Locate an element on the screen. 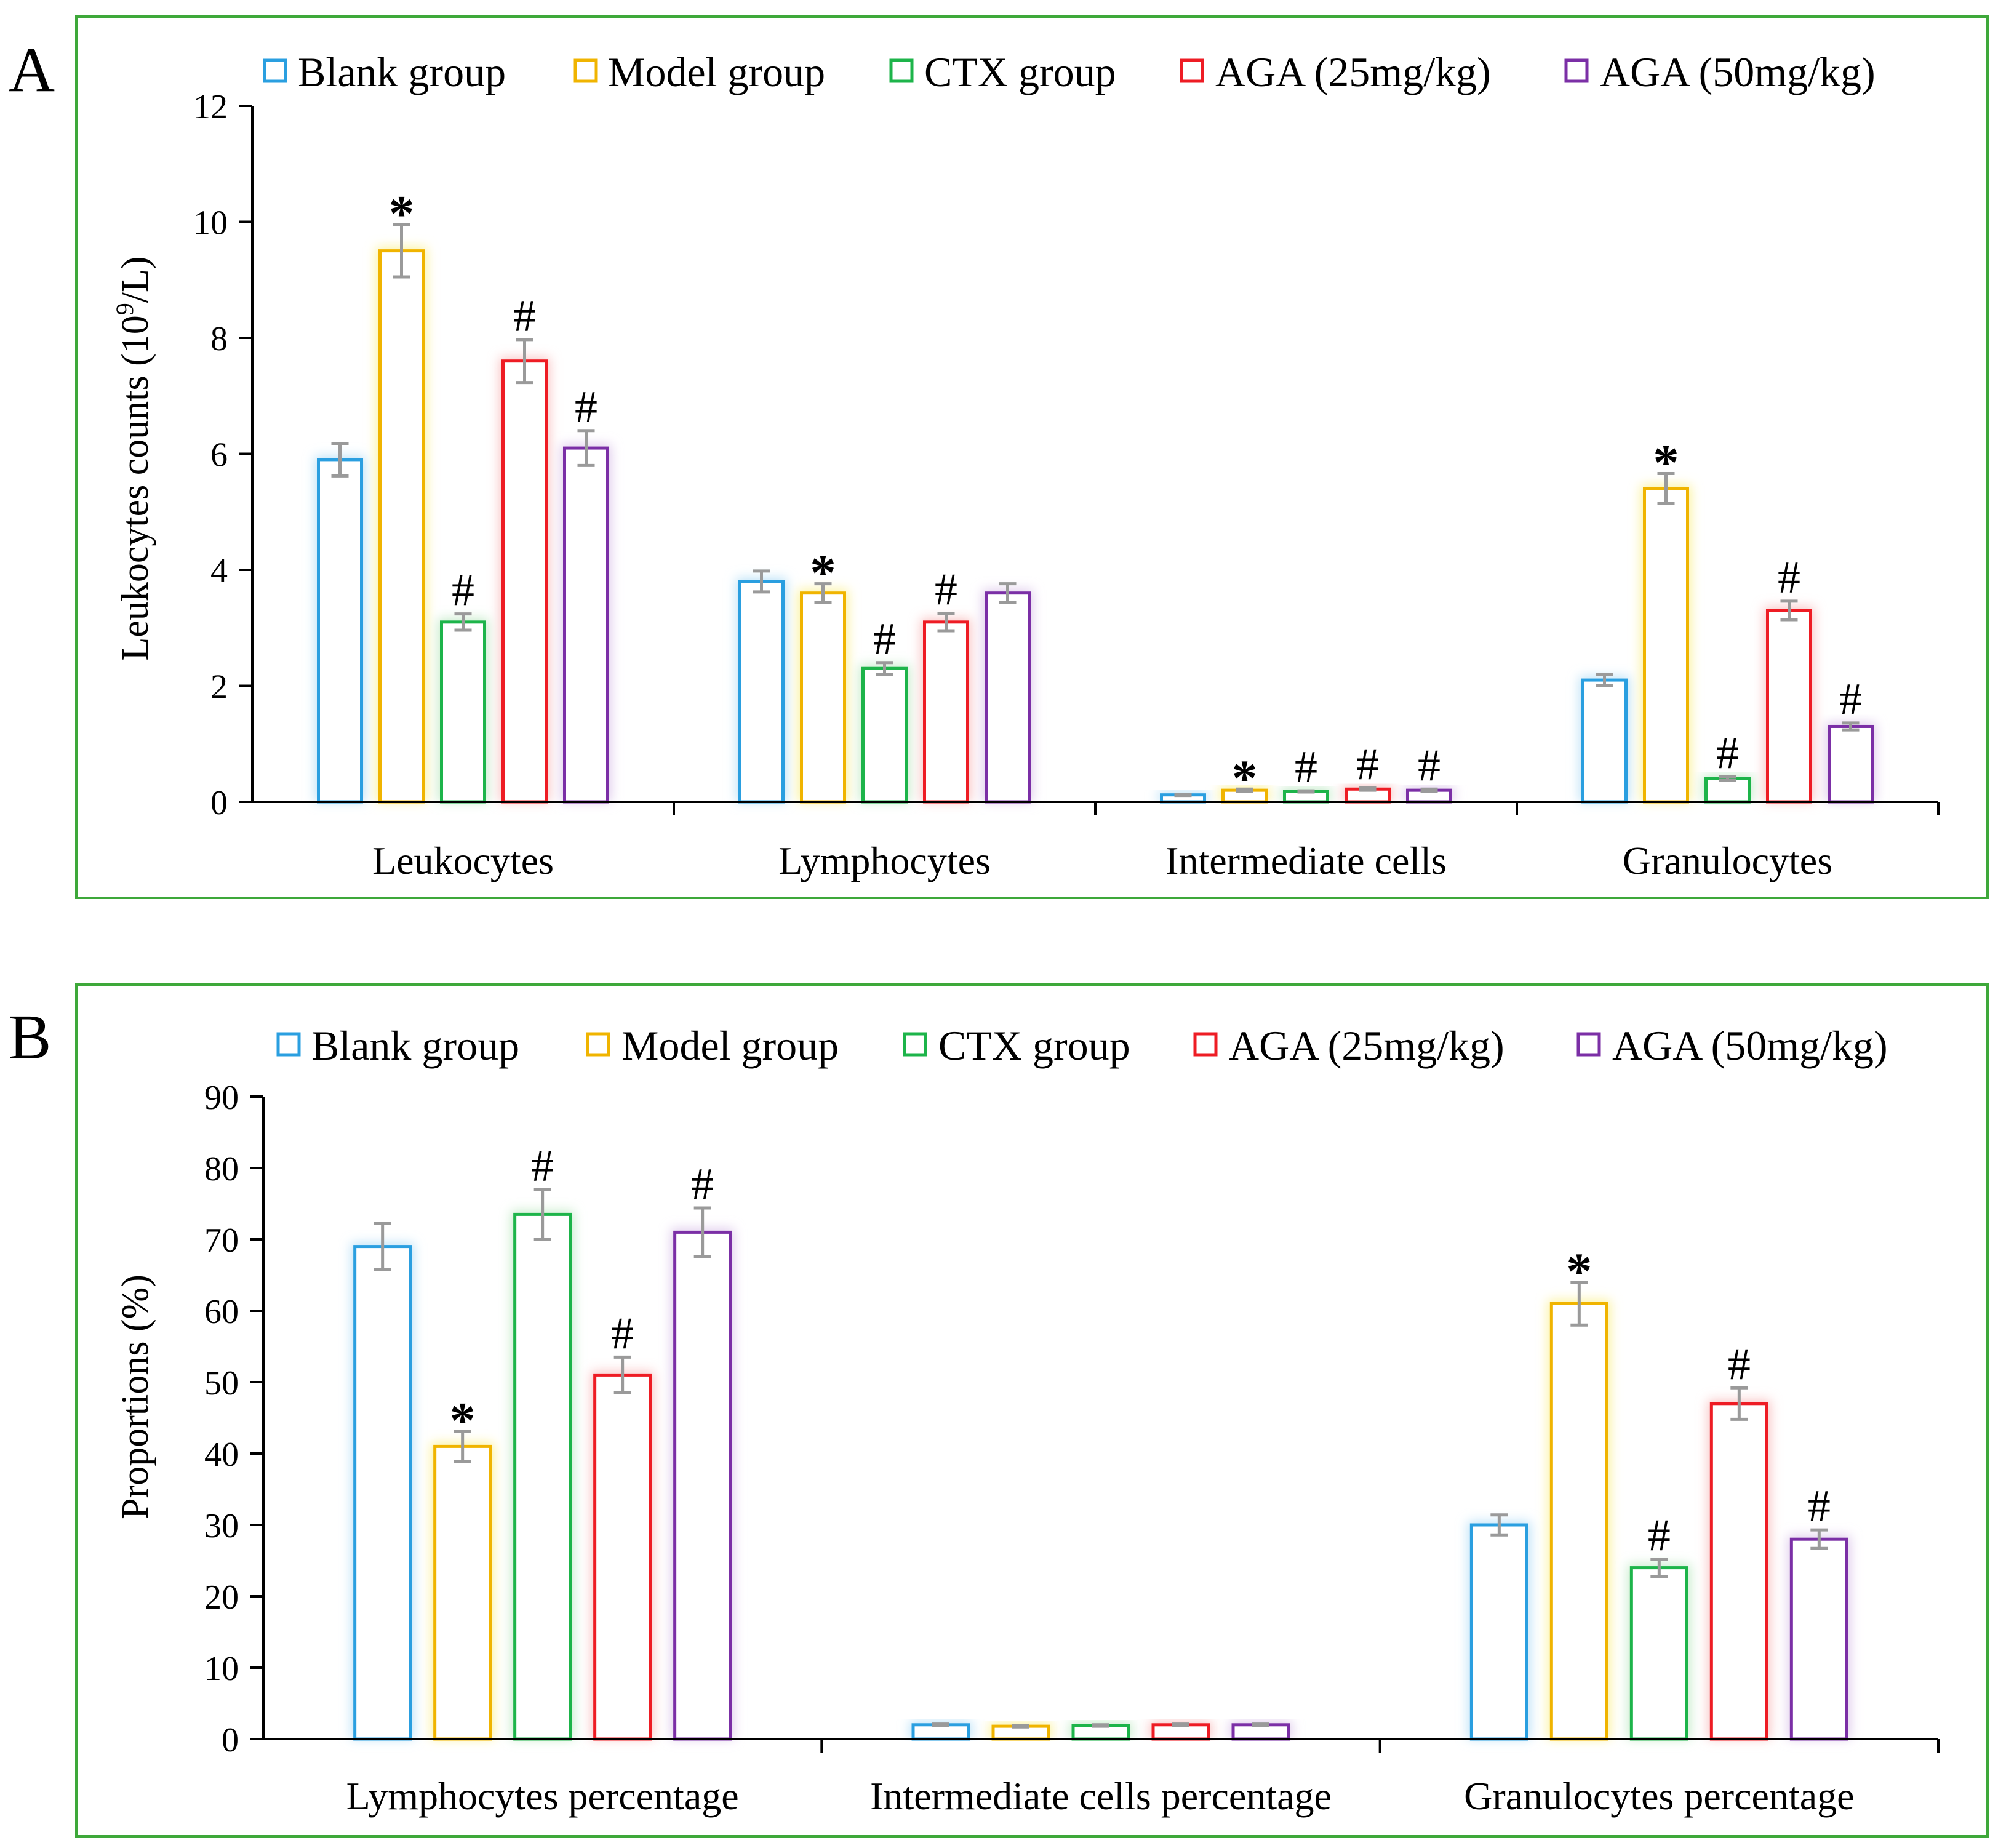 The height and width of the screenshot is (1848, 1998). error-bar-blank-group-granulocytes-percentage is located at coordinates (1499, 1525).